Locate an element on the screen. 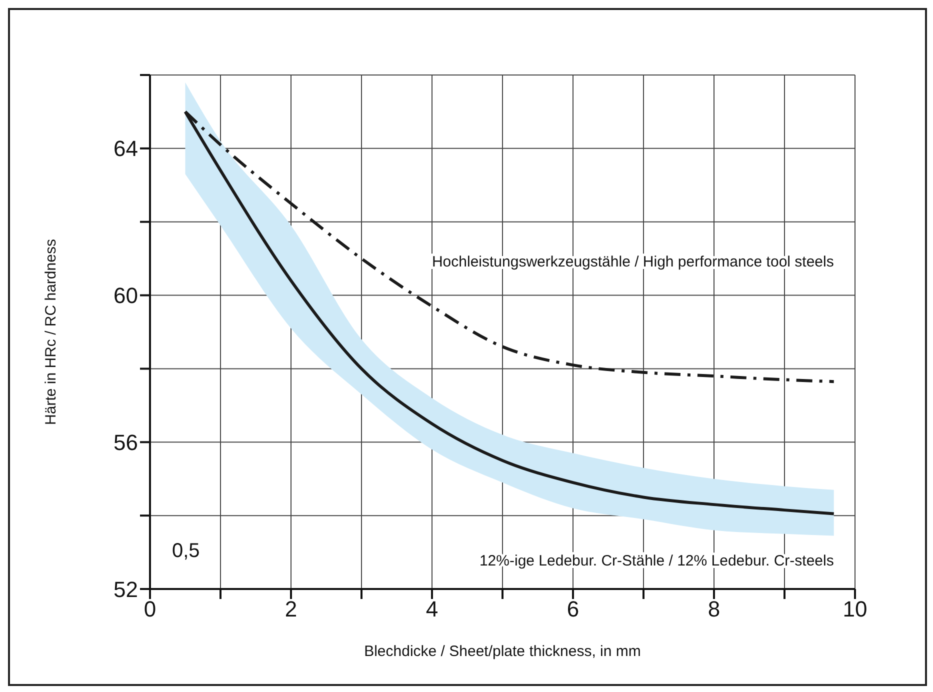 This screenshot has width=933, height=692. y-axis-title: Härte in HRc / RC hardness is located at coordinates (51, 332).